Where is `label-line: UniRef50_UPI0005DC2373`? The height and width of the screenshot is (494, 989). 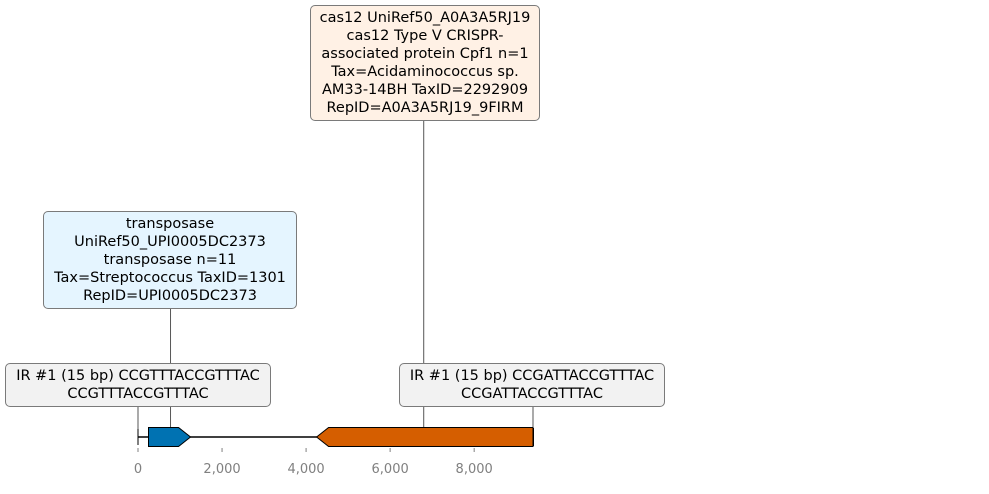 label-line: UniRef50_UPI0005DC2373 is located at coordinates (170, 242).